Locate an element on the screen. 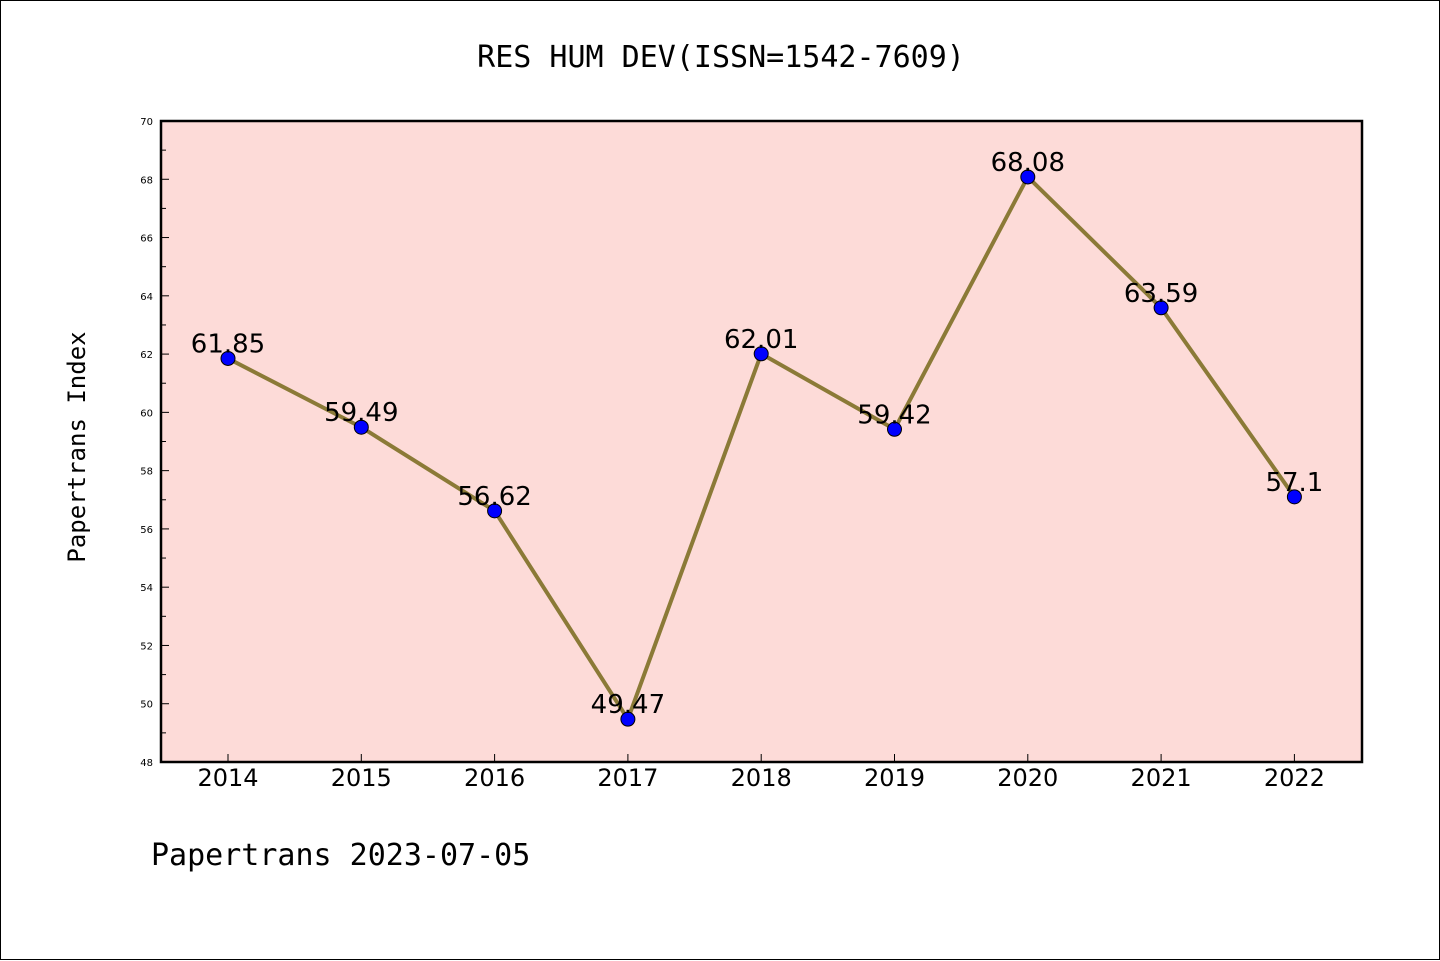 Image resolution: width=1440 pixels, height=961 pixels. x-axis-ticks: 2014 2015 2016 2017 2018 2019 2020 2021 2022 is located at coordinates (761, 773).